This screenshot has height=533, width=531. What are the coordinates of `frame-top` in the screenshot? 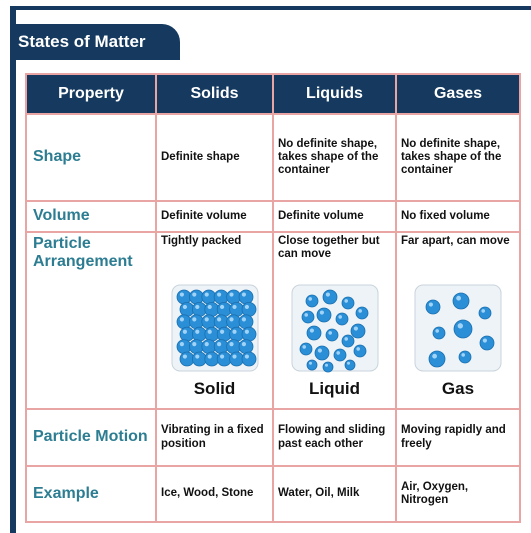 It's located at (270, 8).